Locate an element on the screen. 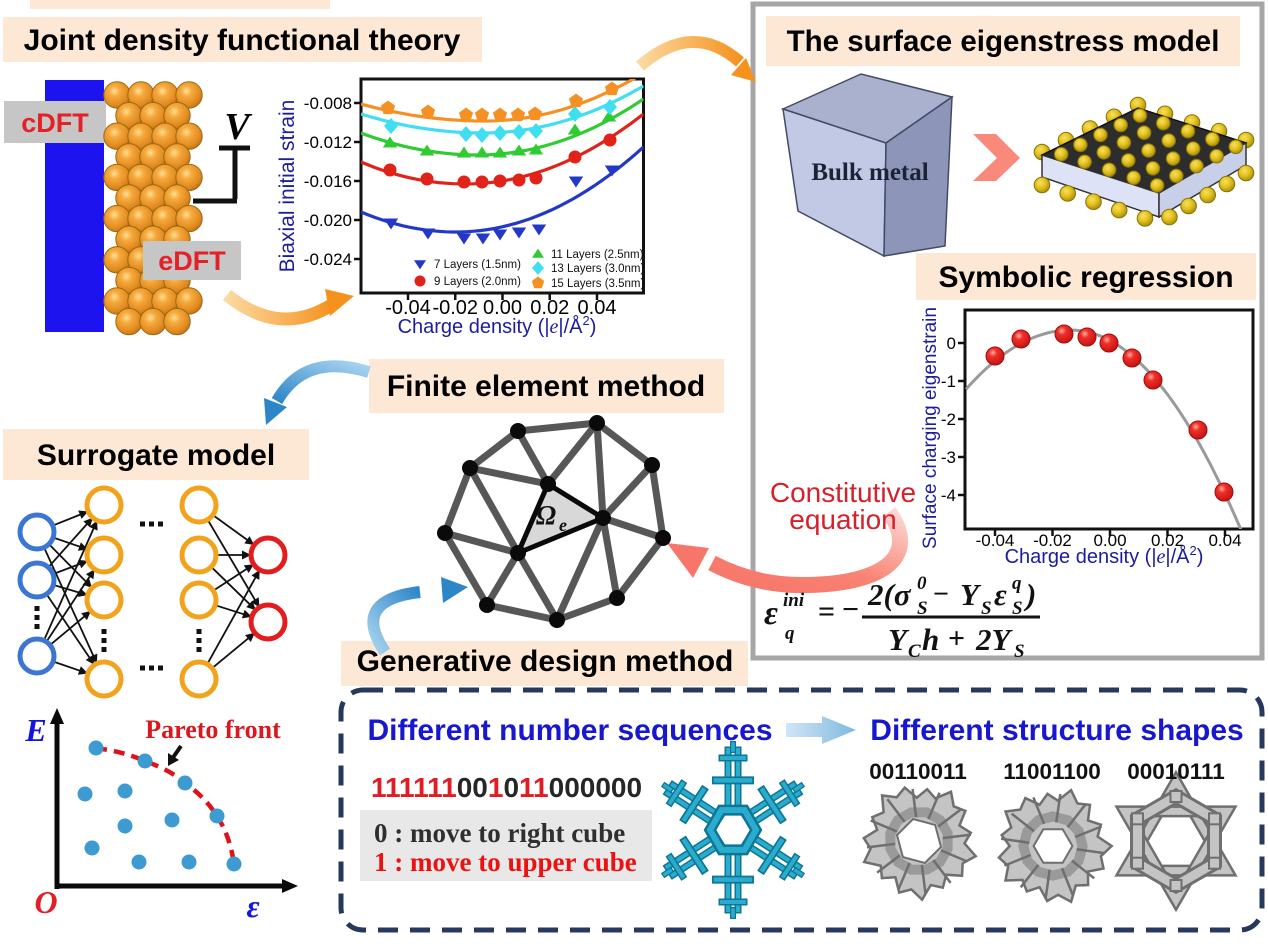 This screenshot has width=1268, height=947. svg-text: -0.016 is located at coordinates (328, 181).